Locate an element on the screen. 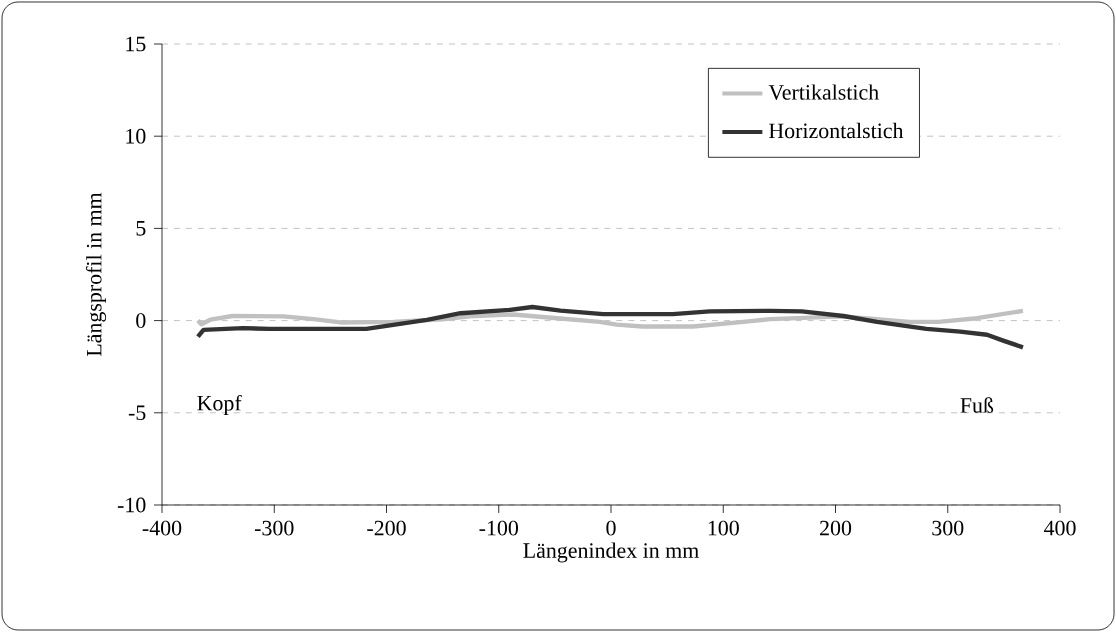 This screenshot has width=1116, height=632. y-tick-label: 0 is located at coordinates (141, 320).